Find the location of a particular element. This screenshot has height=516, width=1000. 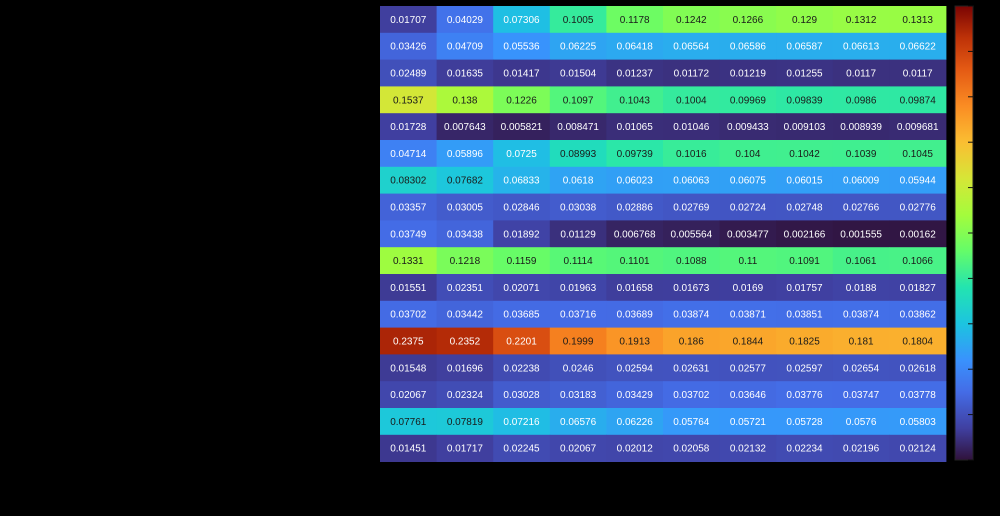

cell-value-label: 0.0725 is located at coordinates (521, 154).